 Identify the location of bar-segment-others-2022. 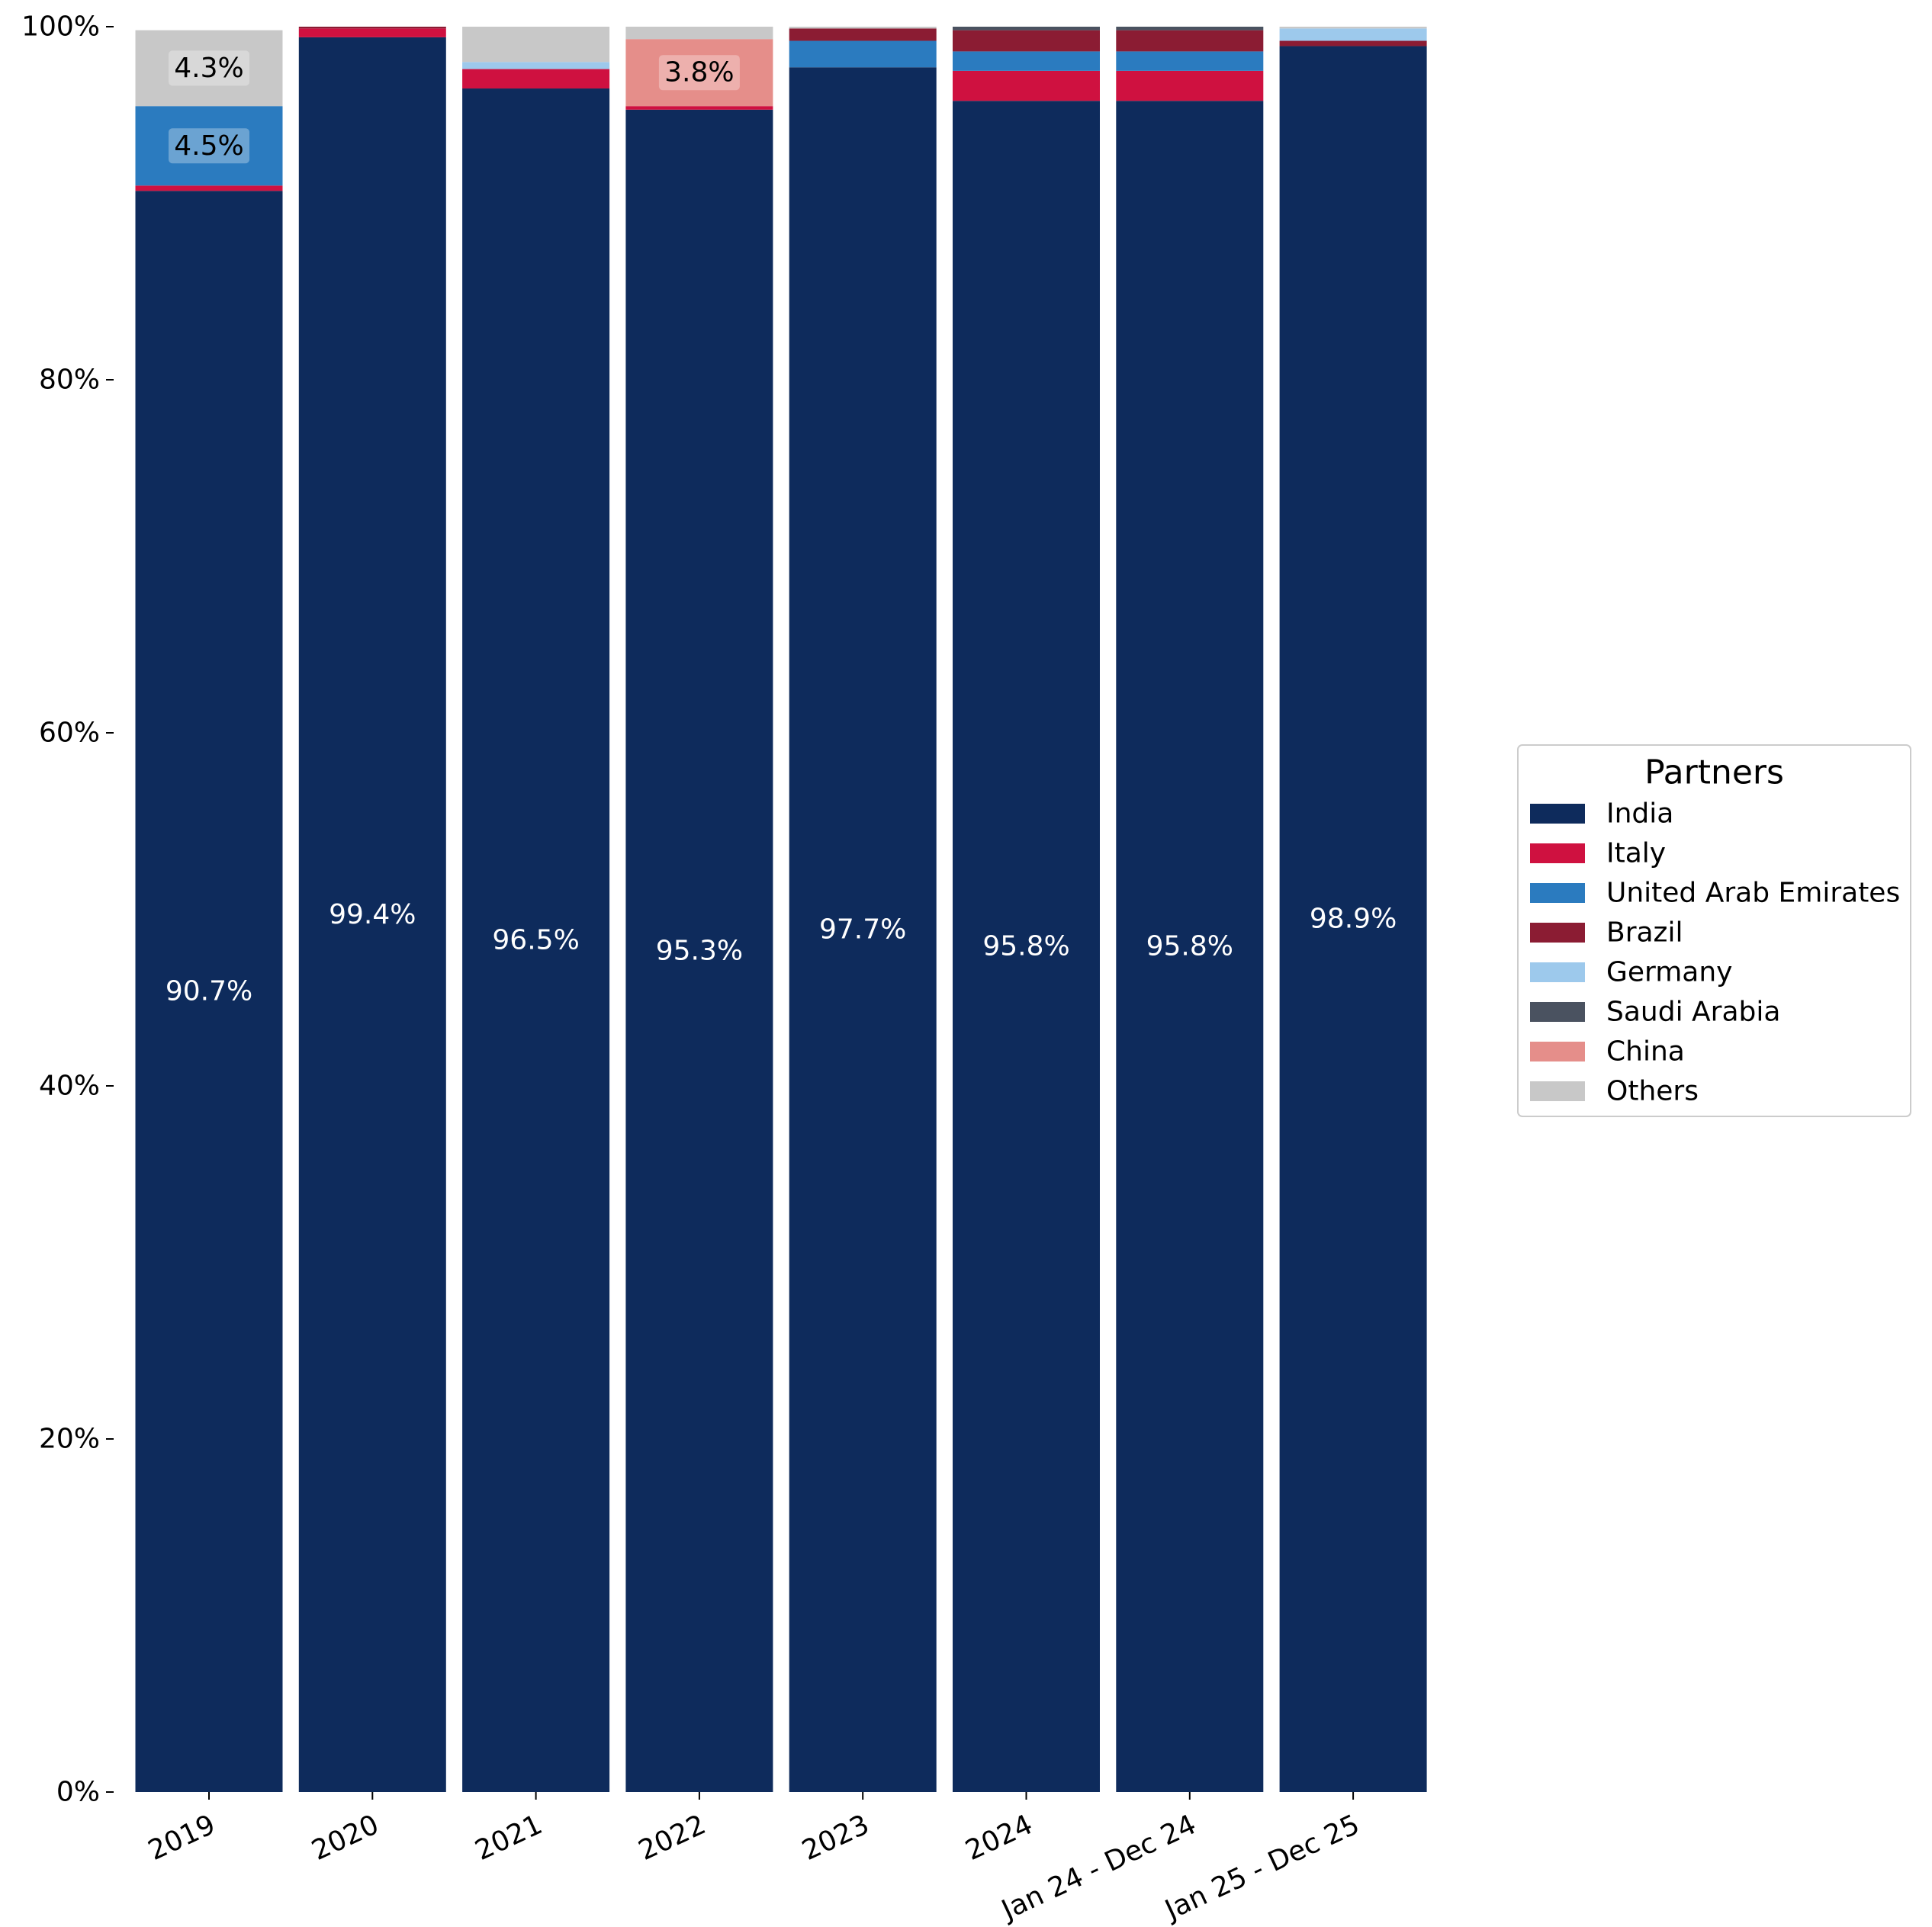
(699, 33).